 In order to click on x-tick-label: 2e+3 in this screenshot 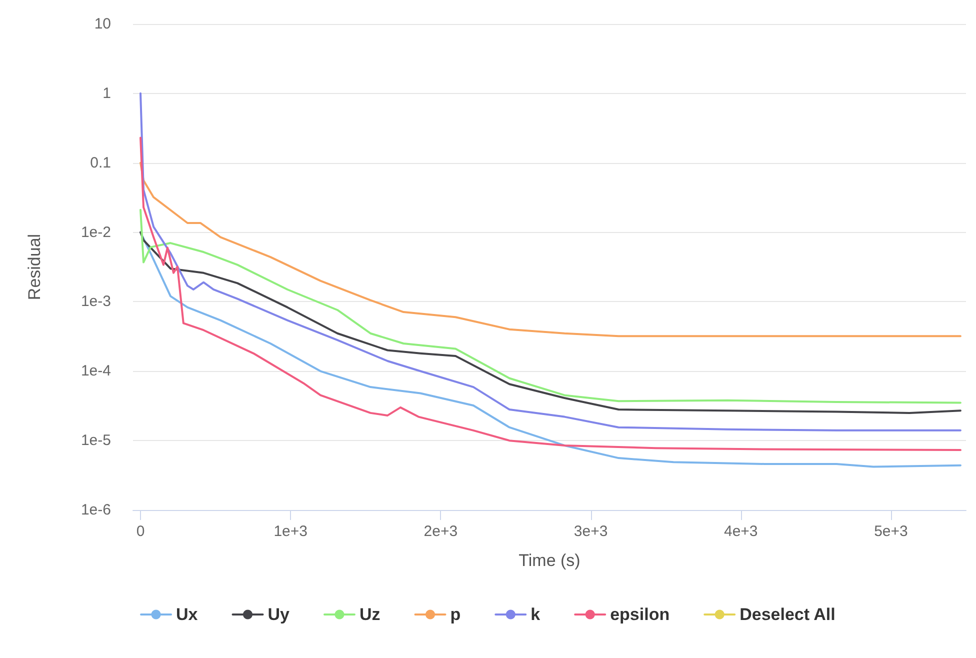, I will do `click(441, 531)`.